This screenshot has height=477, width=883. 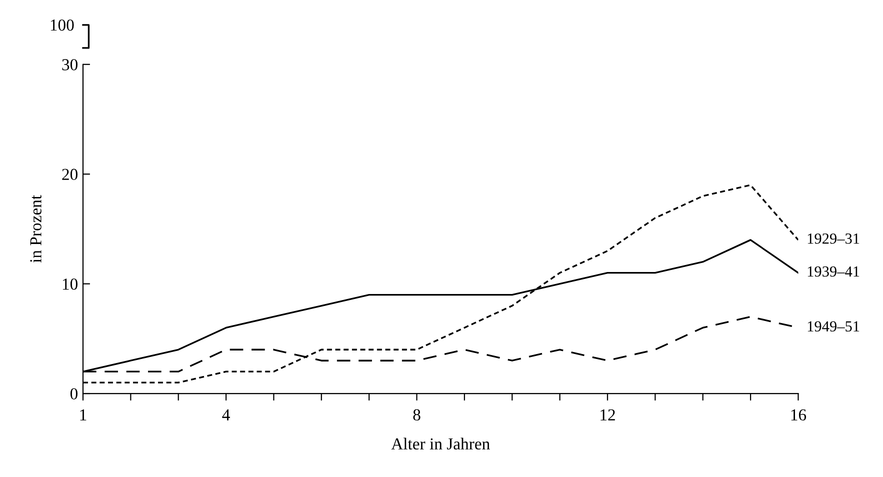 What do you see at coordinates (607, 414) in the screenshot?
I see `x-tick-label: 12` at bounding box center [607, 414].